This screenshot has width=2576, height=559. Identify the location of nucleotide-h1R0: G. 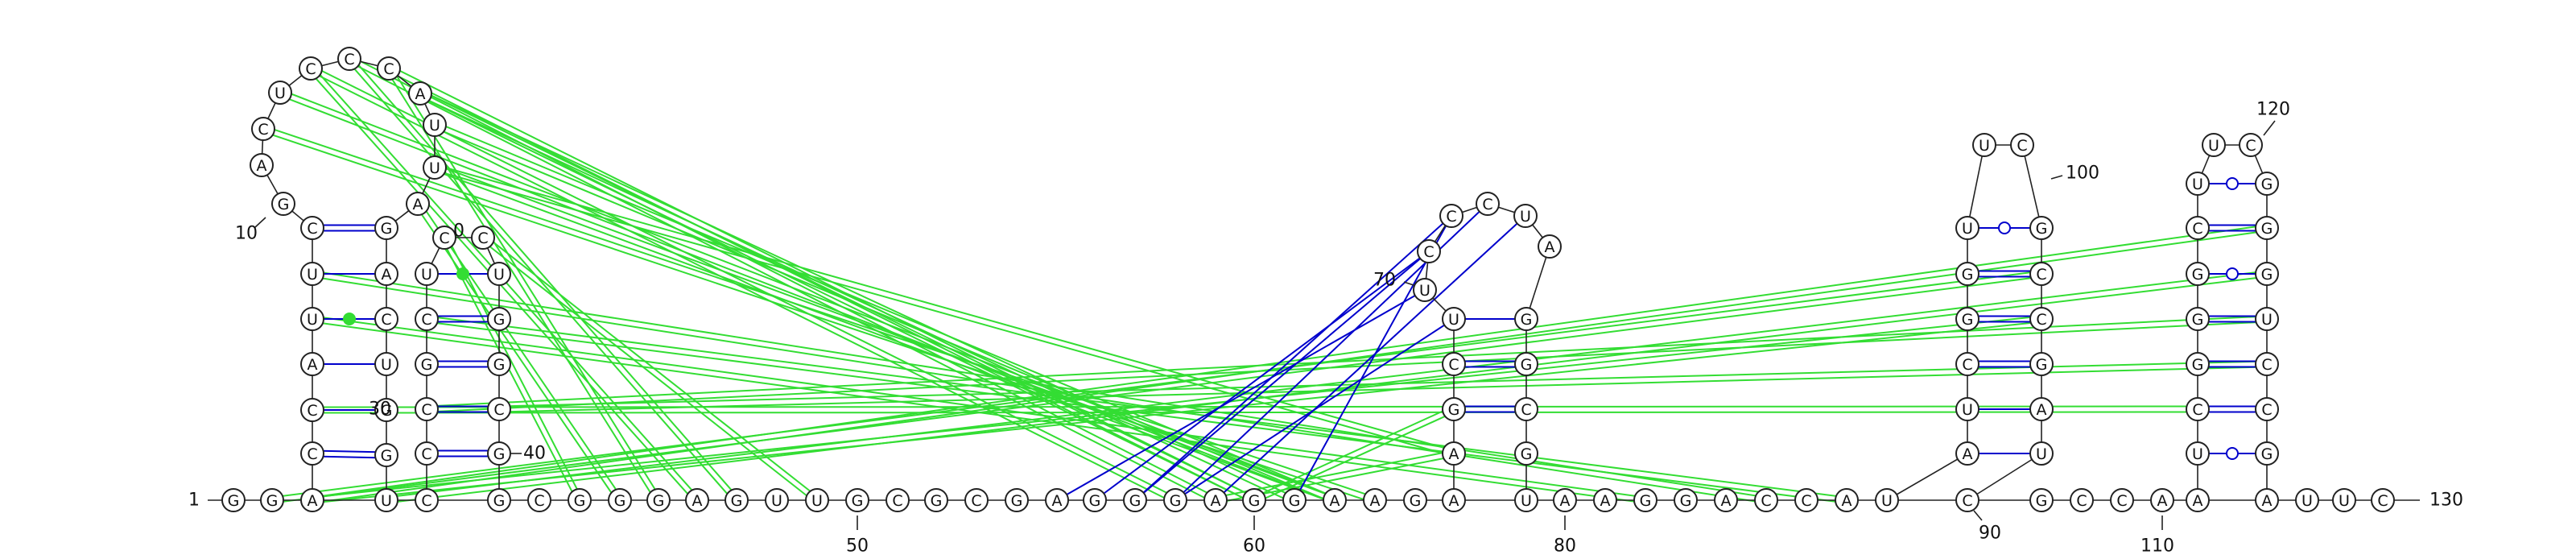
(386, 455).